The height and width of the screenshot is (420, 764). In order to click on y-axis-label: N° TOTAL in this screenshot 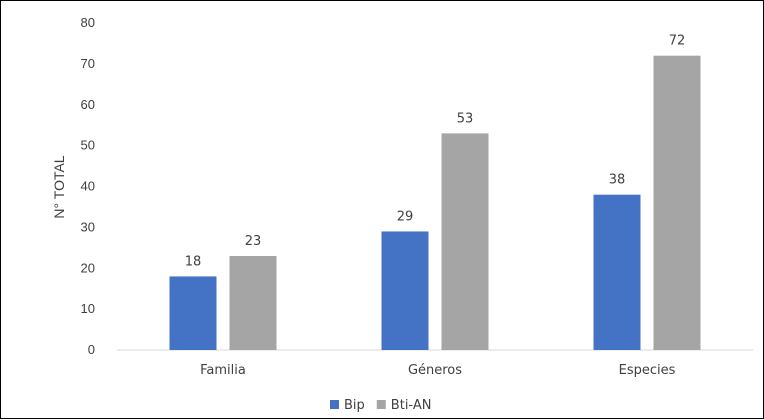, I will do `click(59, 186)`.